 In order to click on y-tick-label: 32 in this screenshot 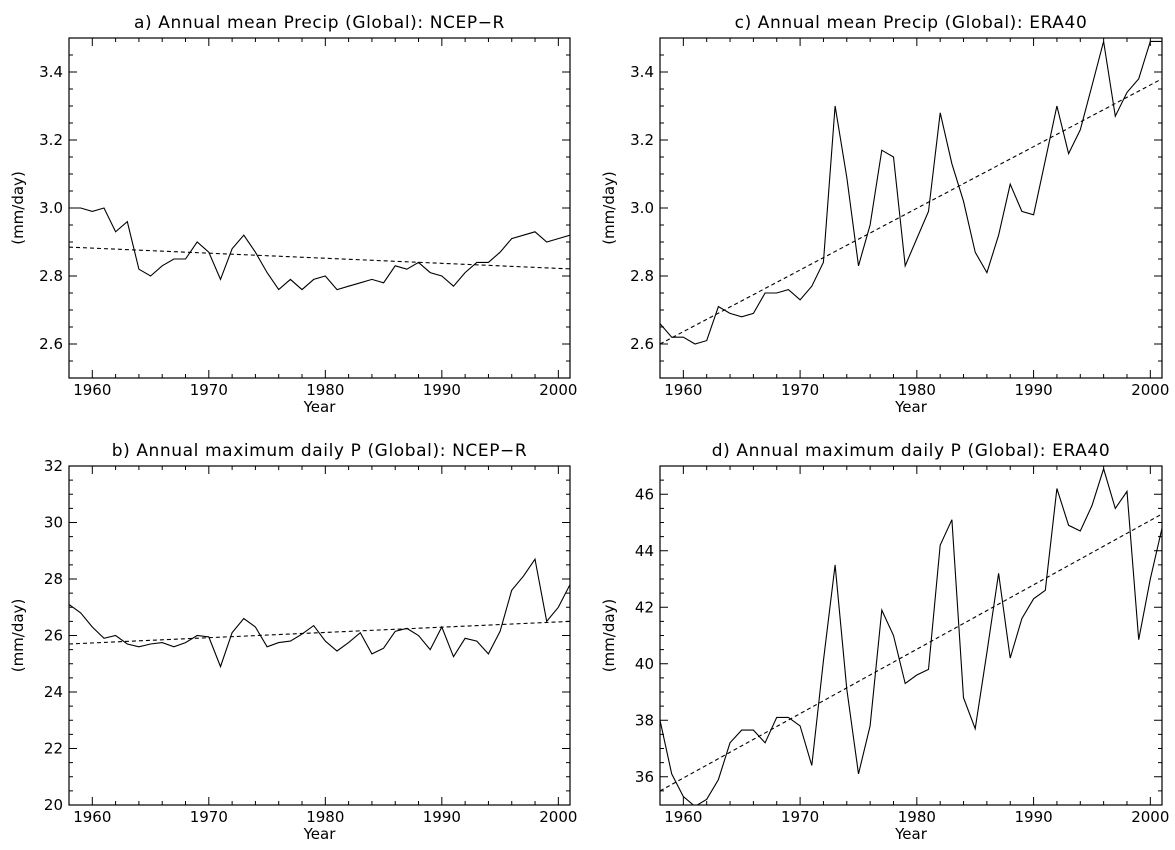, I will do `click(53, 466)`.